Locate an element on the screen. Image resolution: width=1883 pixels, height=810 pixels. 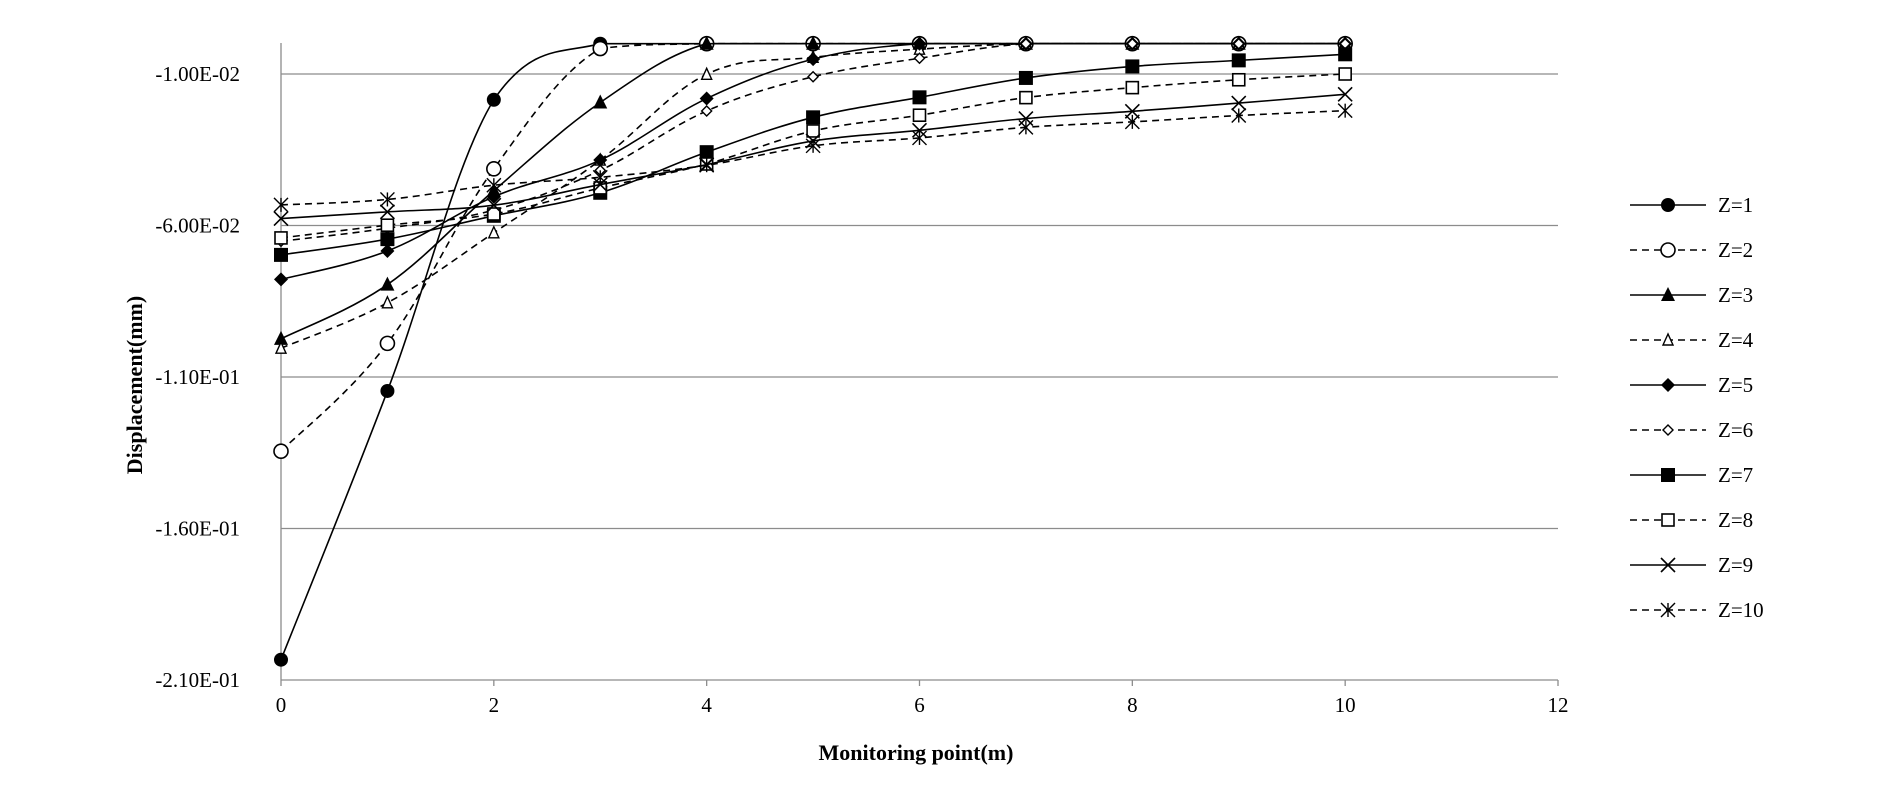
legend-item: Z=10 is located at coordinates (1697, 610).